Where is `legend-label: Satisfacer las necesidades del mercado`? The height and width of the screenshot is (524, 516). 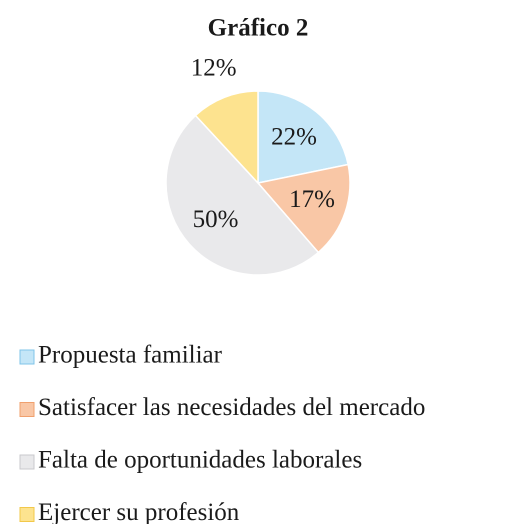 legend-label: Satisfacer las necesidades del mercado is located at coordinates (231, 407).